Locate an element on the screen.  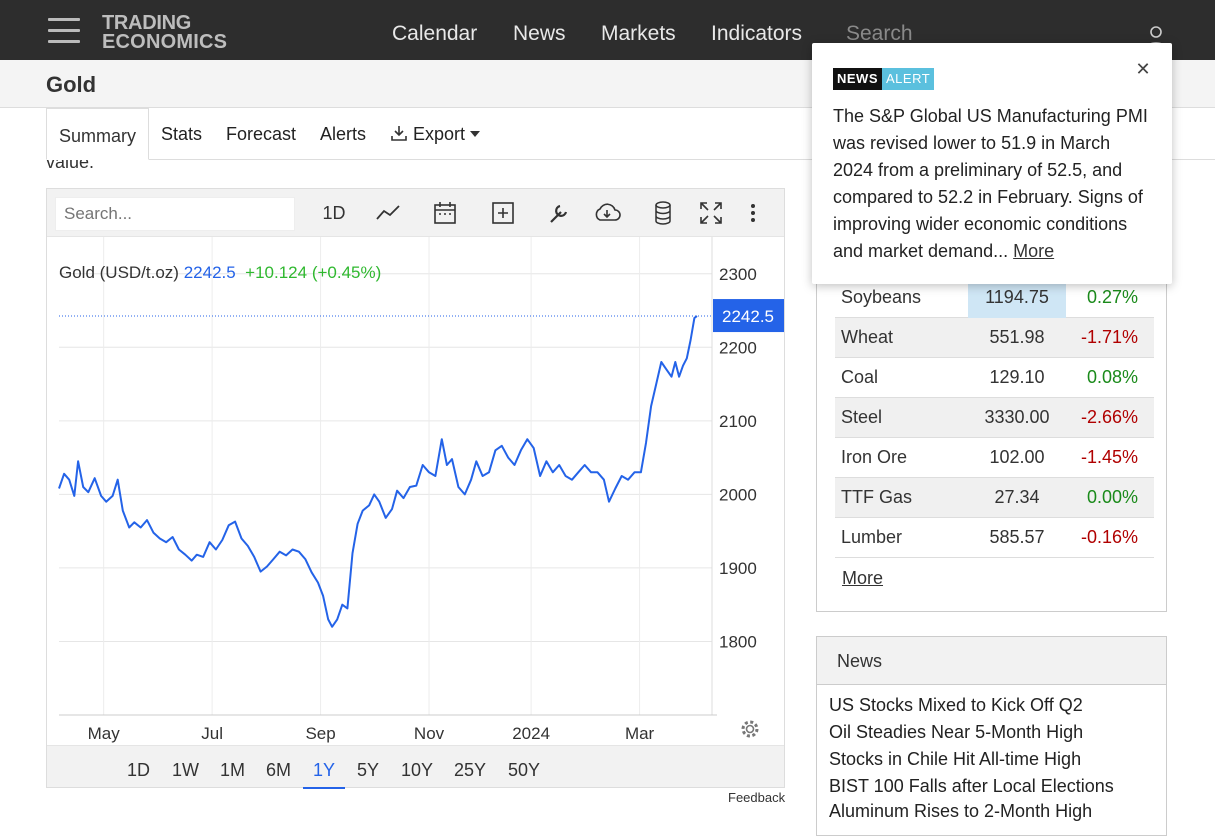
tab-export-label: Export is located at coordinates (439, 134).